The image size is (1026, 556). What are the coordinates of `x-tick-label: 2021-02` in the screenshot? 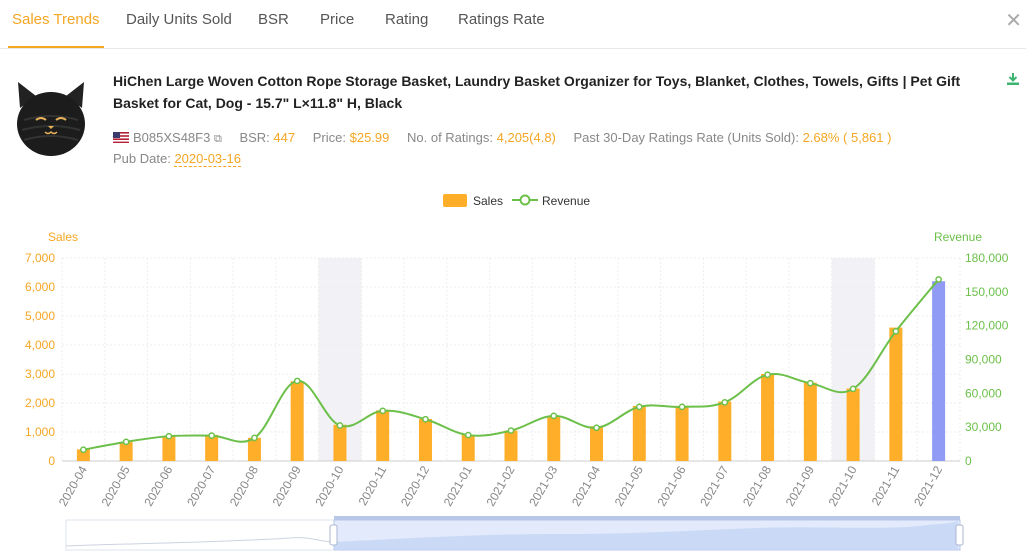 It's located at (500, 485).